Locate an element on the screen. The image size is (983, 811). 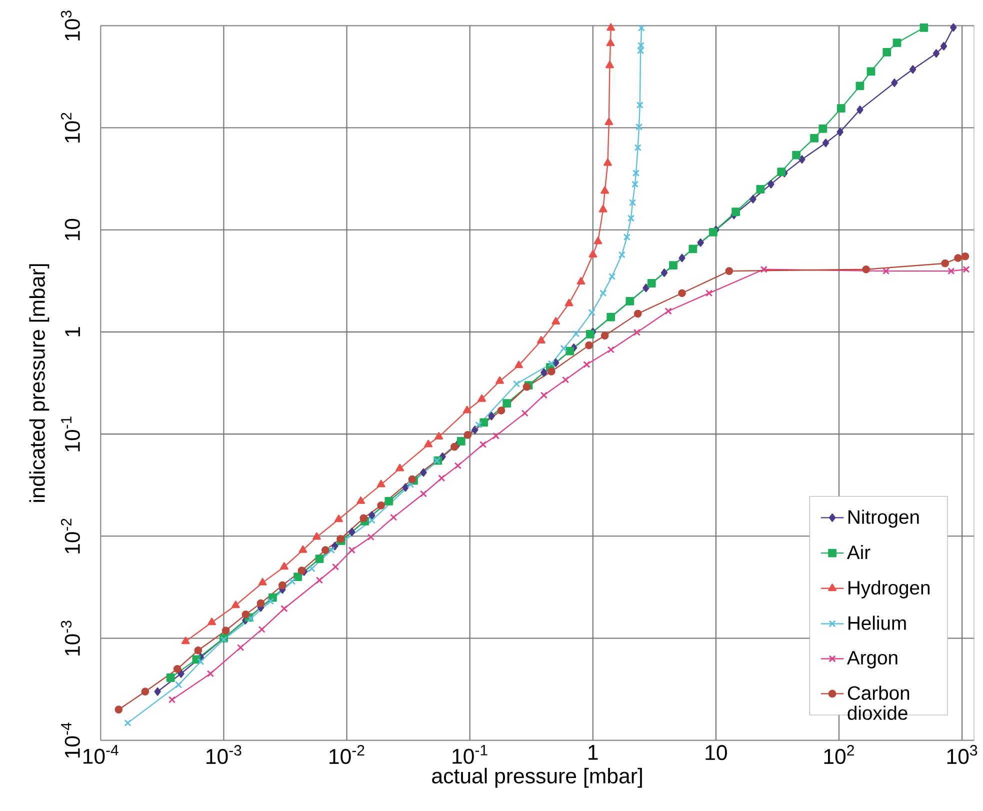
y-tick-label: 1 is located at coordinates (72, 331).